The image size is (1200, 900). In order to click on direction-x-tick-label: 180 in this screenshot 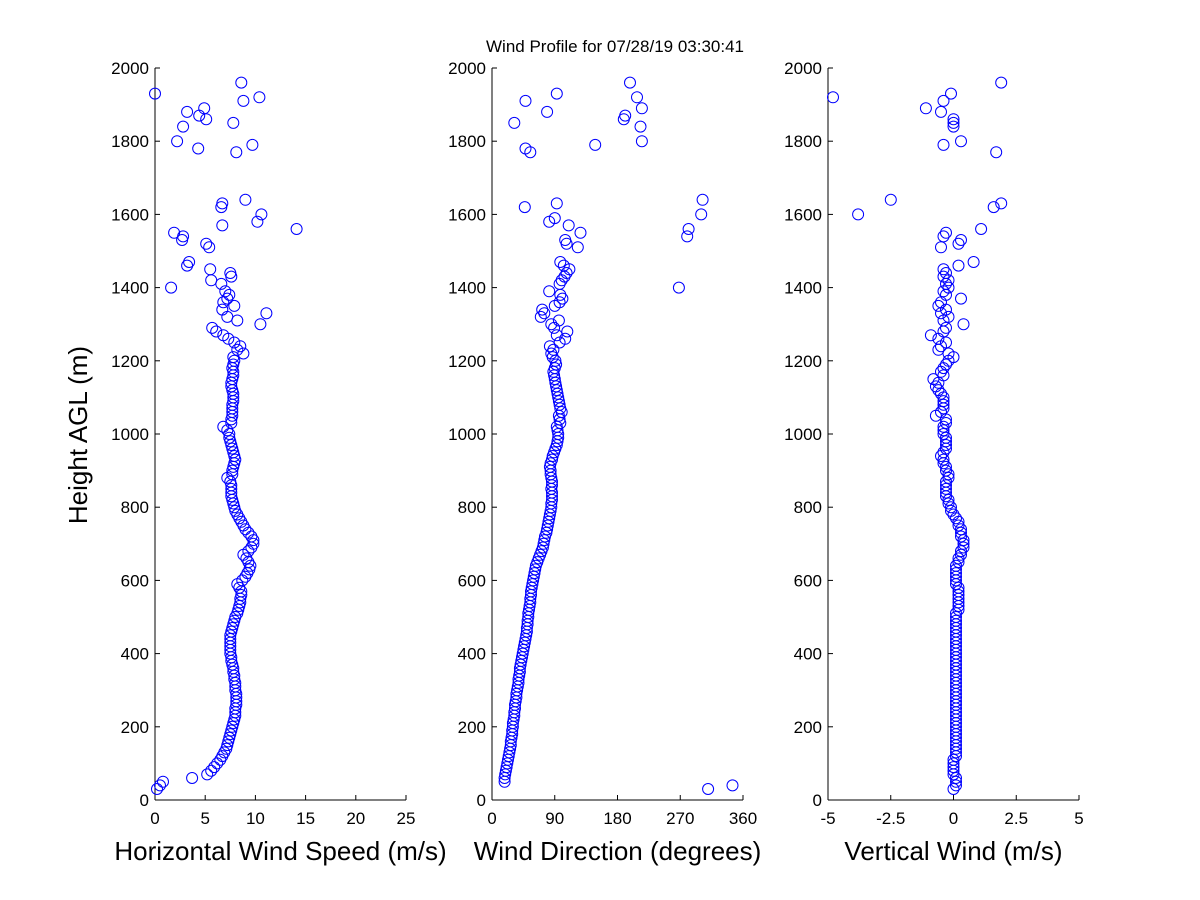, I will do `click(617, 818)`.